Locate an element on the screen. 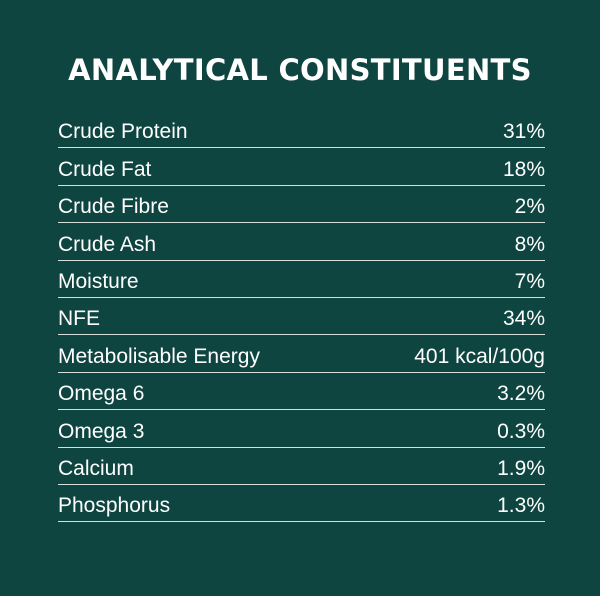 The height and width of the screenshot is (596, 600). row-value: 3.2% is located at coordinates (521, 394).